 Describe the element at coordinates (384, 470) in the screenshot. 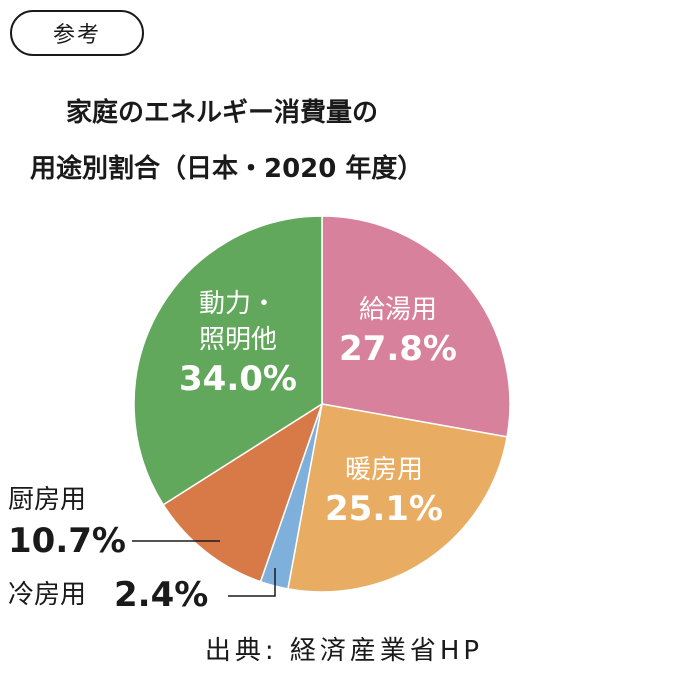

I see `slice-name-danbo: 暖房用` at that location.